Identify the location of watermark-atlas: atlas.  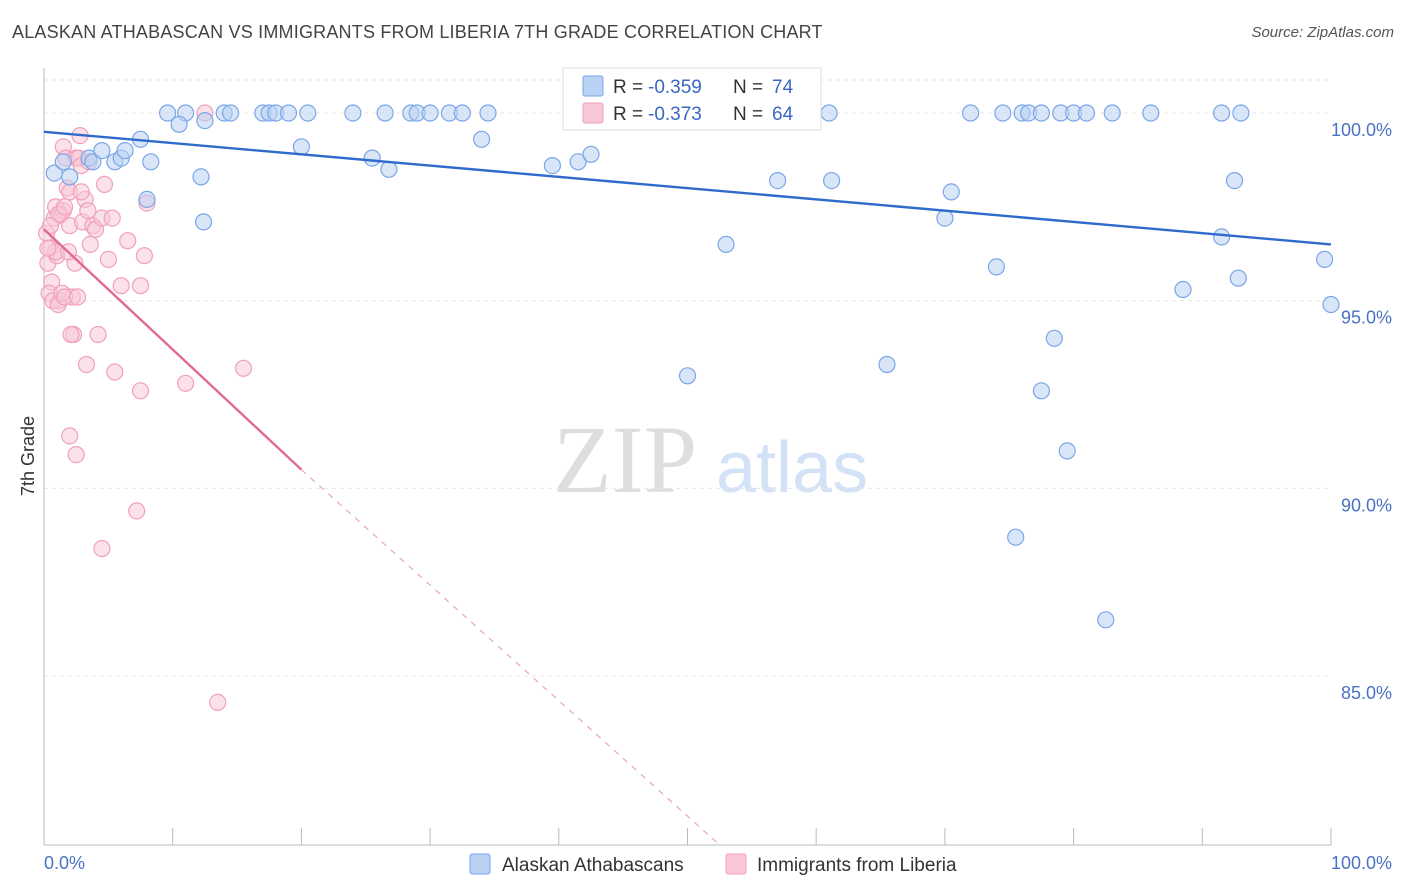
(792, 468).